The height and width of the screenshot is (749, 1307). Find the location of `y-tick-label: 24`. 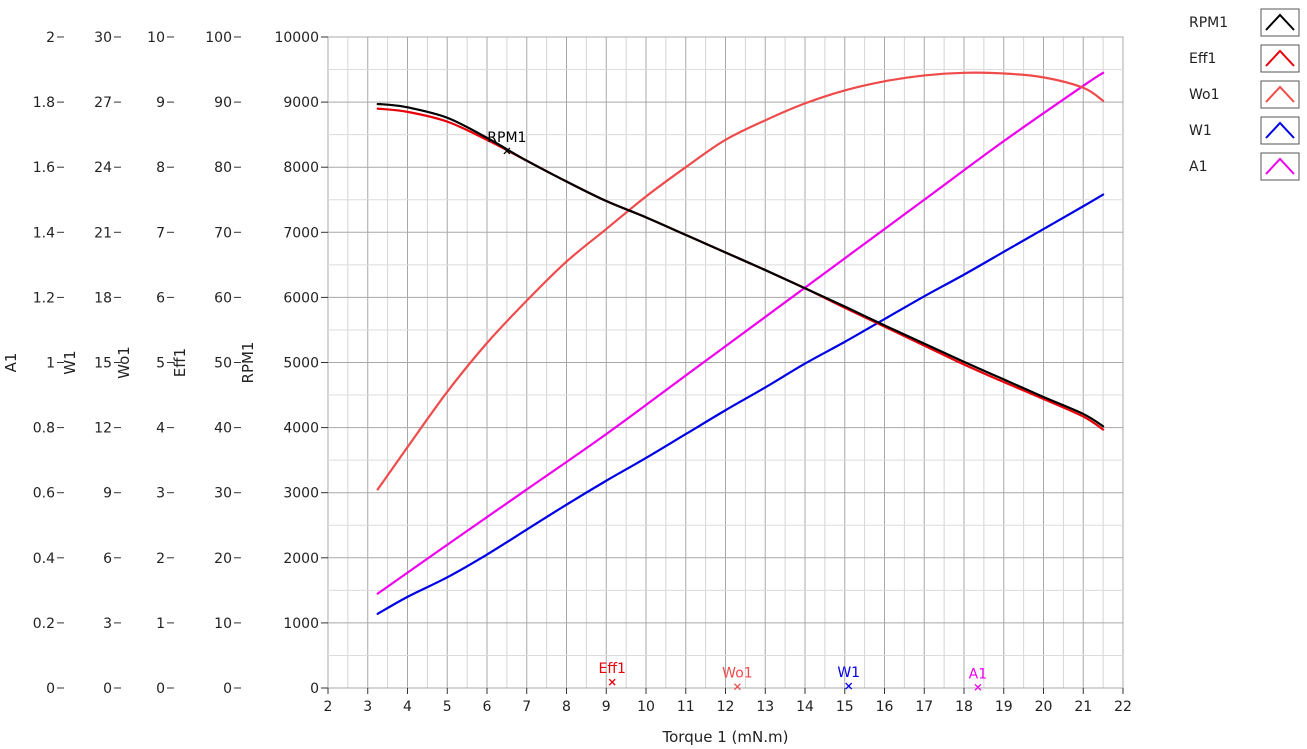

y-tick-label: 24 is located at coordinates (103, 168).